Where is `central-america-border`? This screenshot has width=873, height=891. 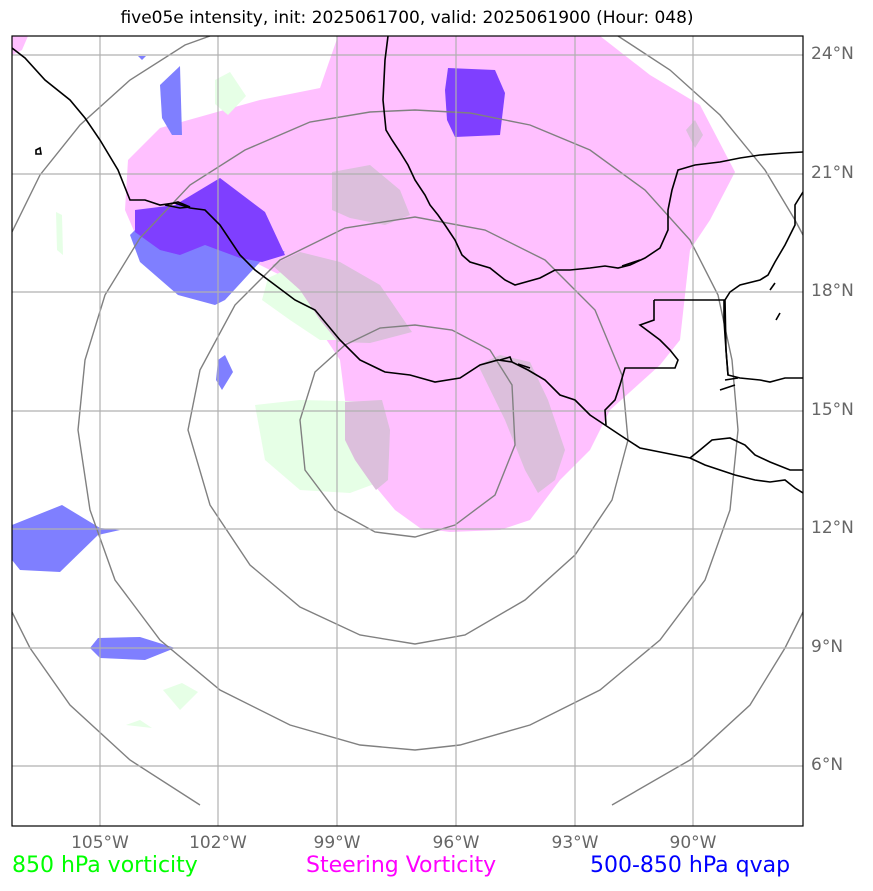
central-america-border is located at coordinates (746, 454).